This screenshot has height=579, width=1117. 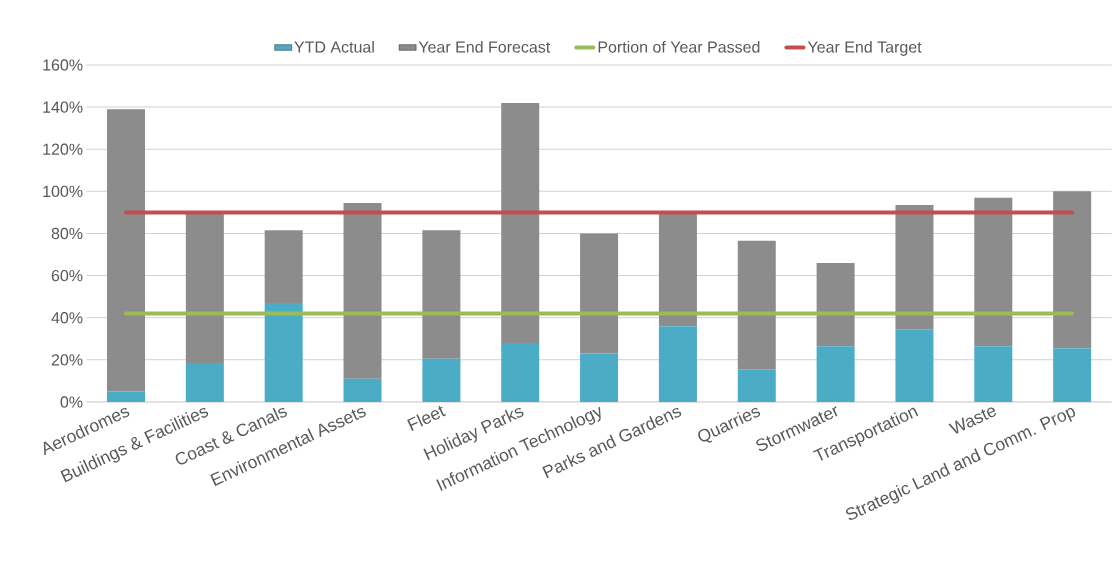 What do you see at coordinates (63, 149) in the screenshot?
I see `y-tick-label: 120%` at bounding box center [63, 149].